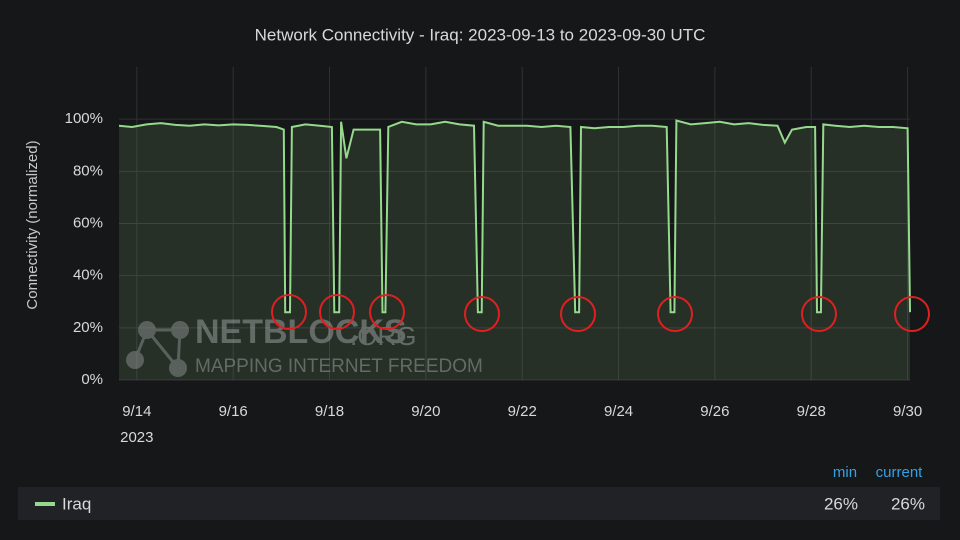 This screenshot has height=540, width=960. I want to click on y-tick-label: 100%, so click(84, 118).